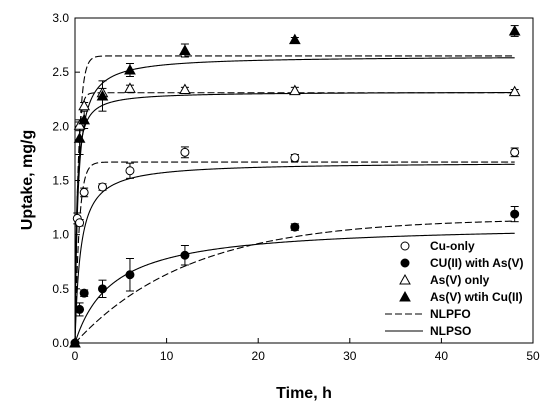 The image size is (550, 407). Describe the element at coordinates (405, 296) in the screenshot. I see `legend-marker-as-v-wtih-cu-ii` at that location.